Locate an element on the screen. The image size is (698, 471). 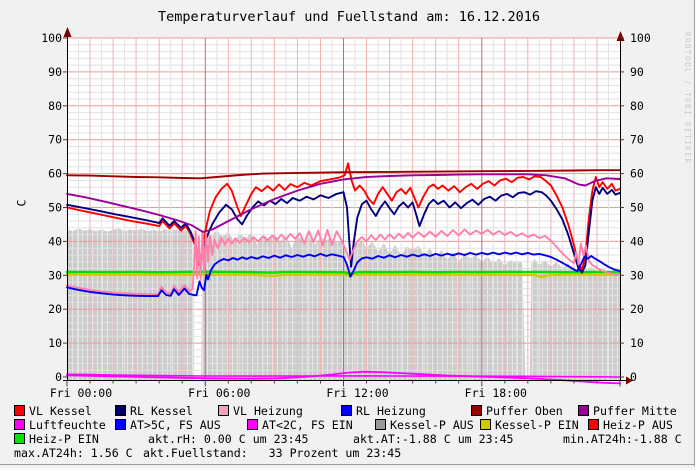
y-tick-label-left: 50 is located at coordinates (55, 208).